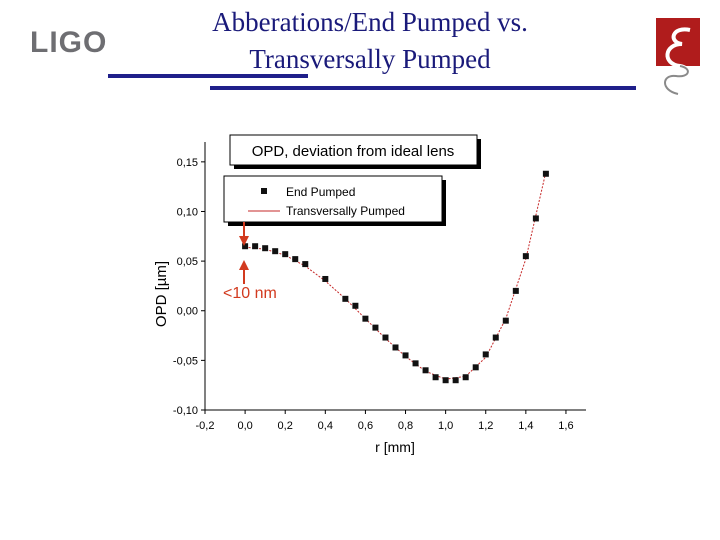 This screenshot has width=720, height=540. What do you see at coordinates (244, 241) in the screenshot?
I see `annotation-arrowhead-down` at bounding box center [244, 241].